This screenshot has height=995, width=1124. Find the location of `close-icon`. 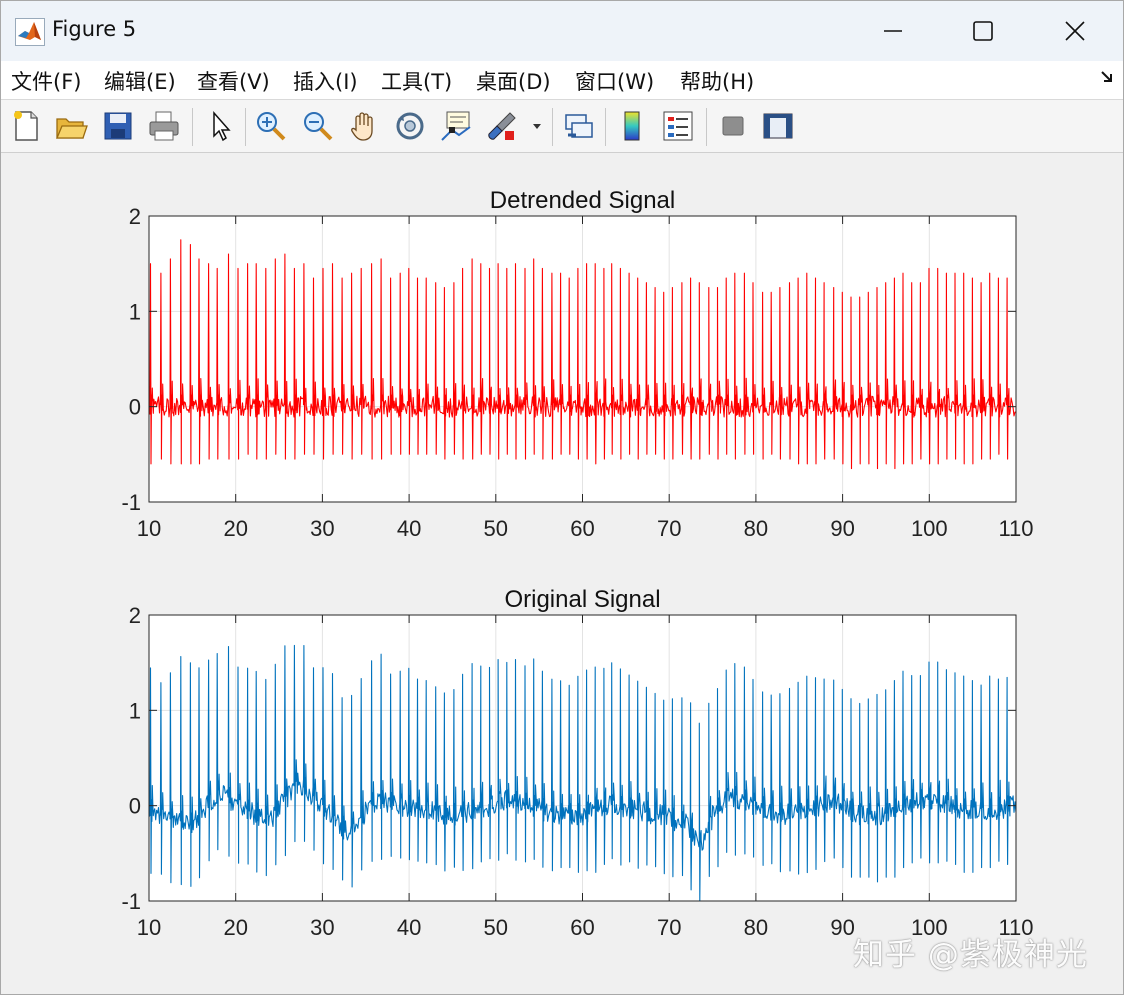

close-icon is located at coordinates (1075, 31).